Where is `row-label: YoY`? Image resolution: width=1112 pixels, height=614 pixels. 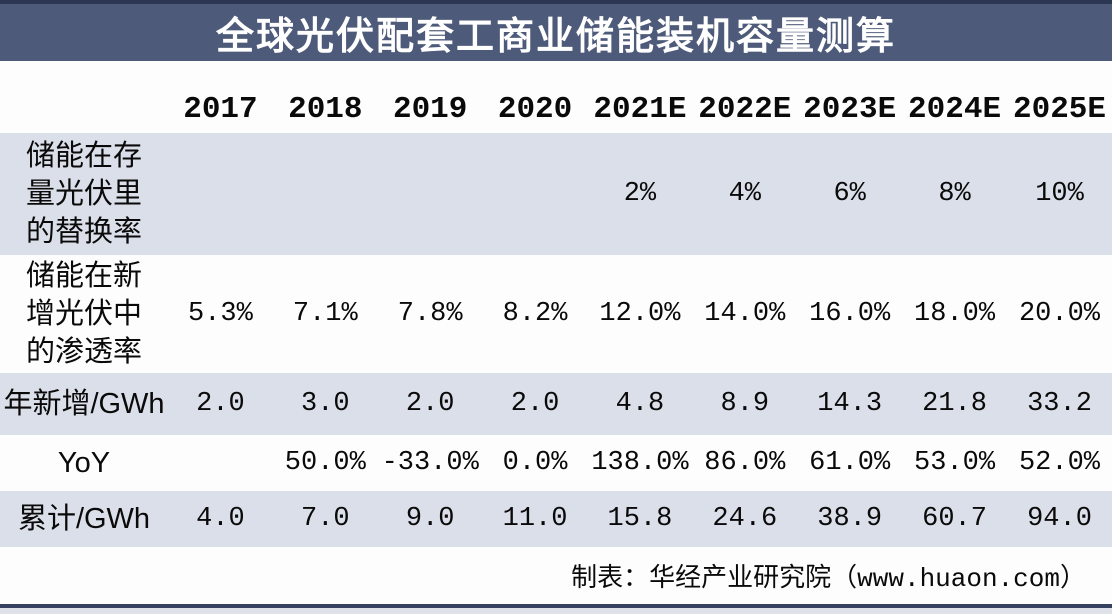 row-label: YoY is located at coordinates (84, 463).